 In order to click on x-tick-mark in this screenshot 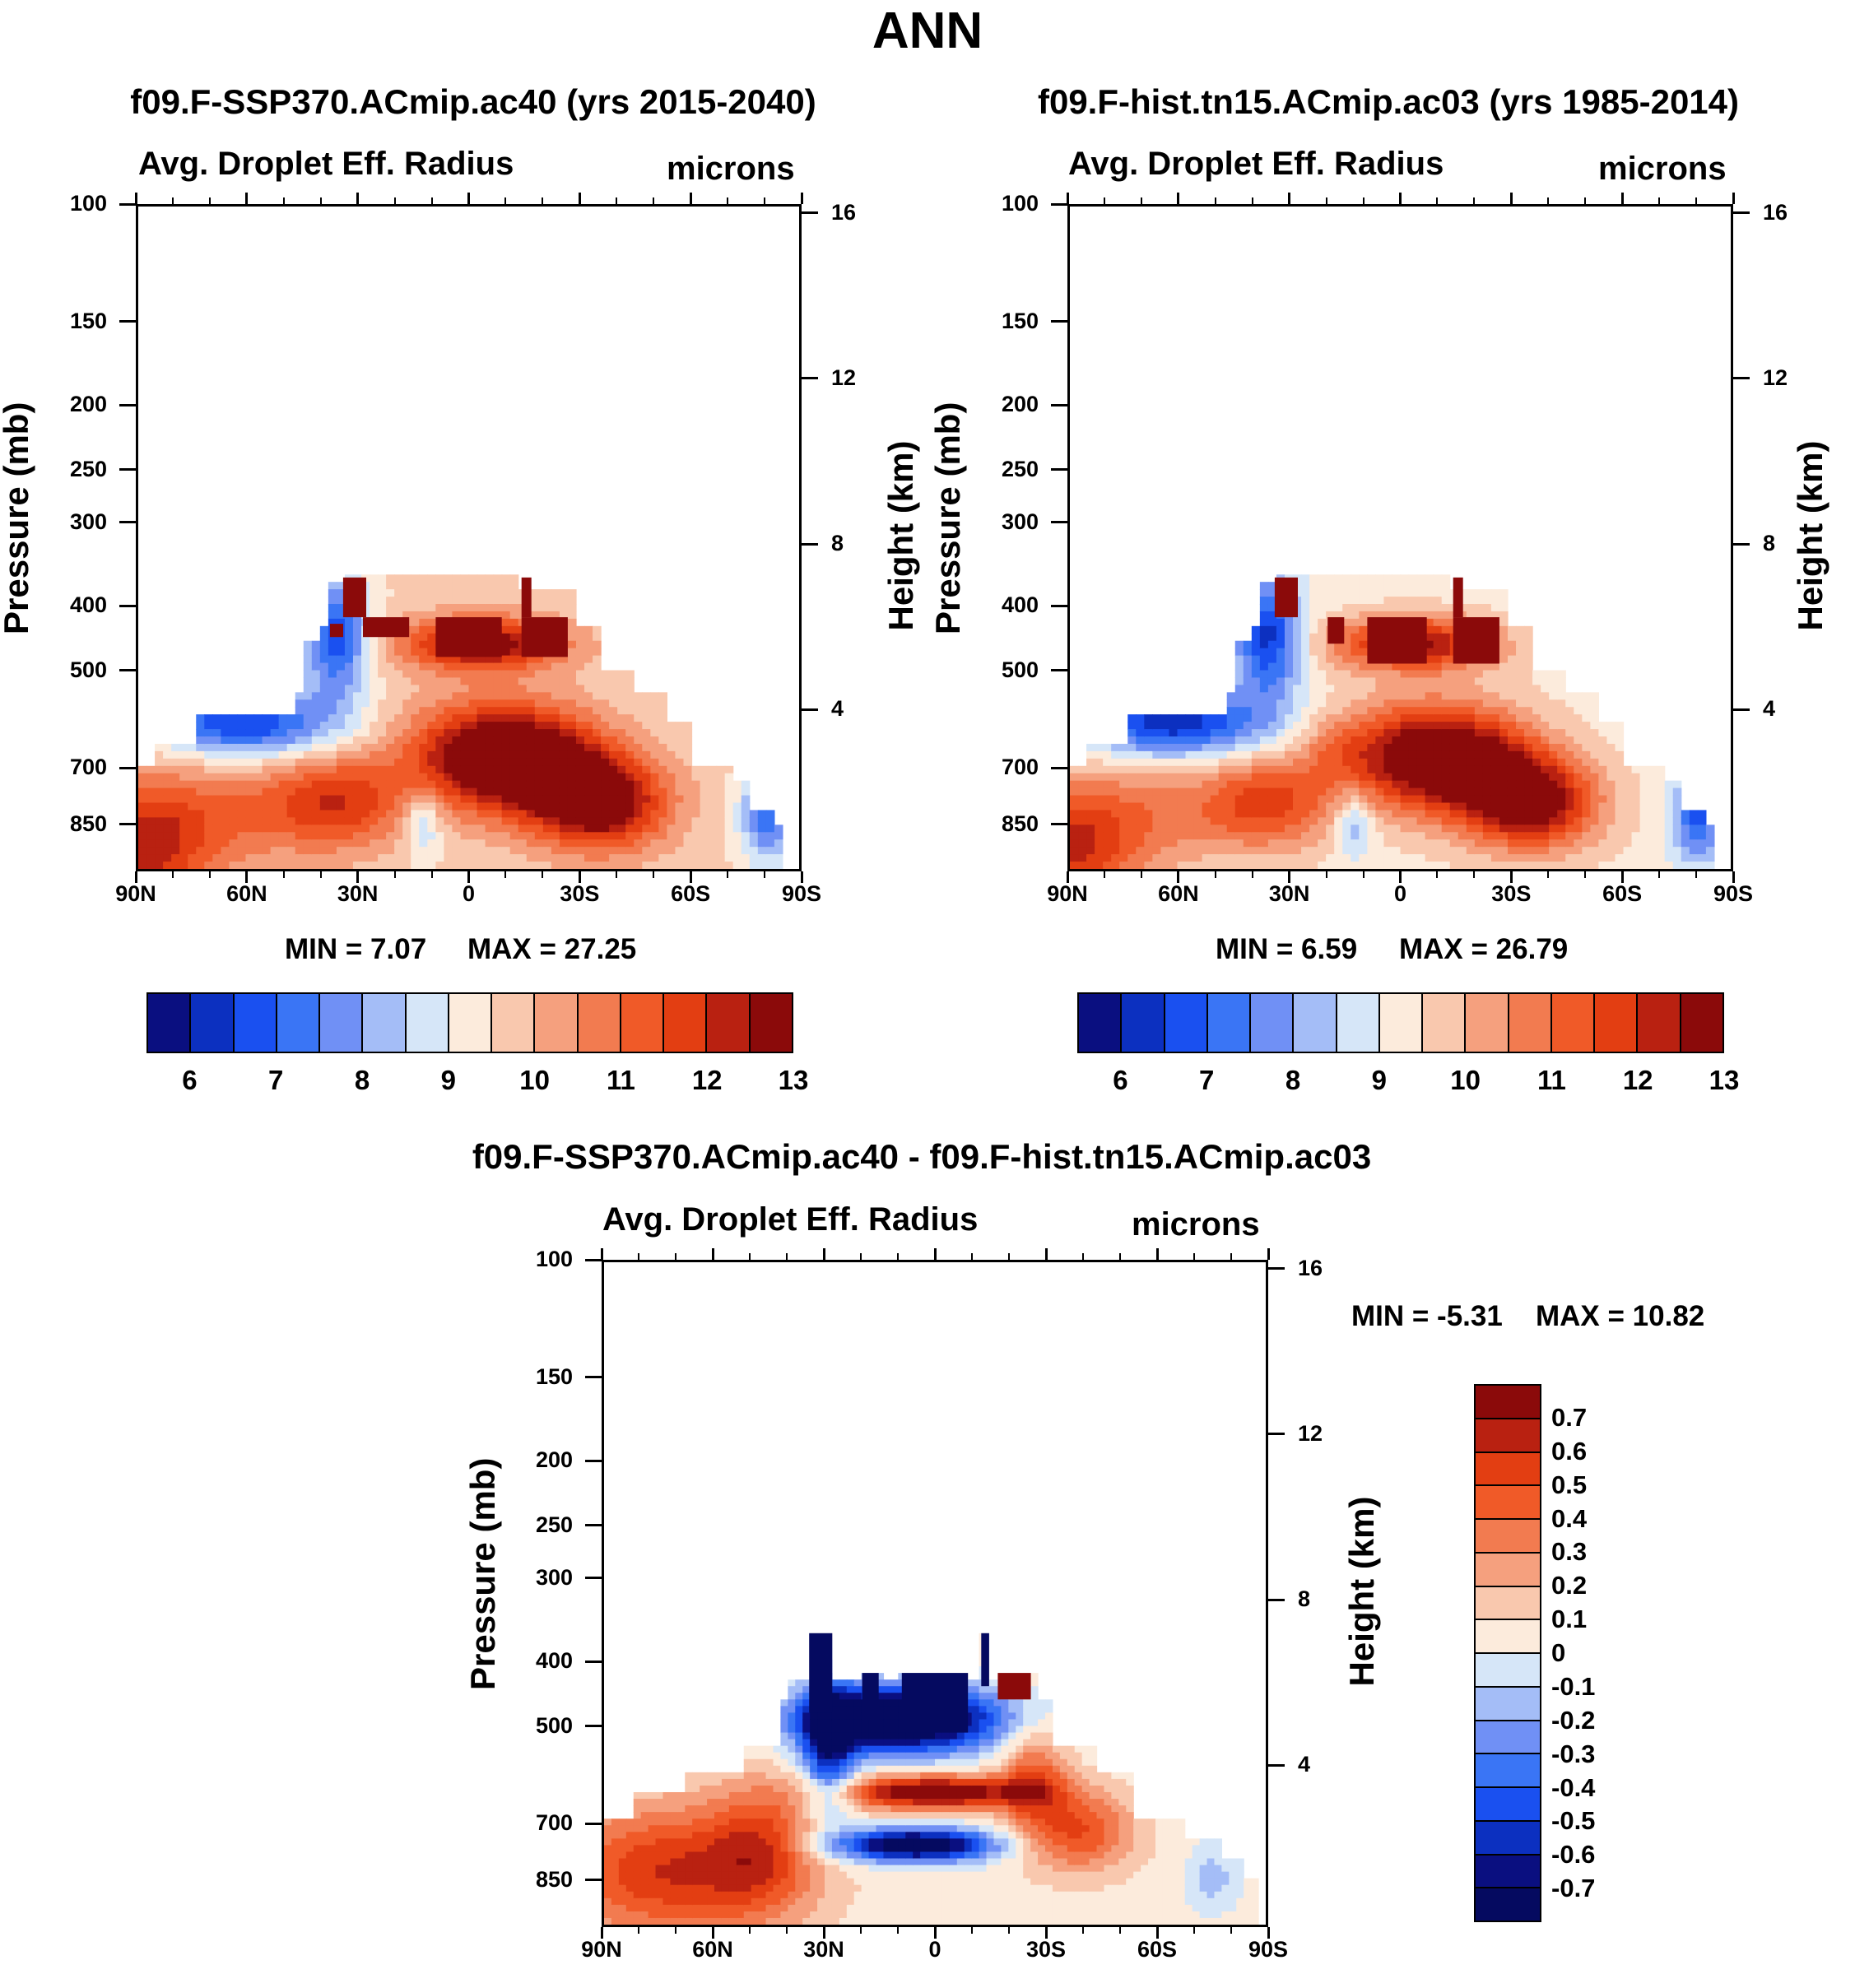, I will do `click(1622, 198)`.